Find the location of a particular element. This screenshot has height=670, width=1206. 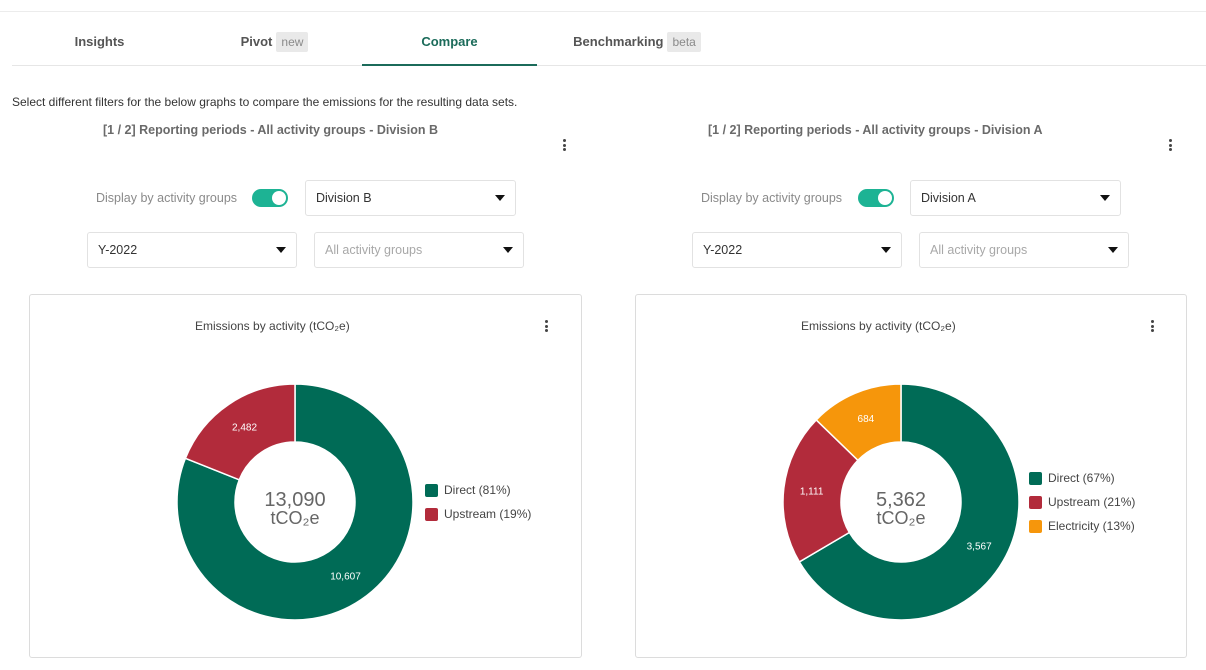

legend-label: Direct (81%) is located at coordinates (477, 490).